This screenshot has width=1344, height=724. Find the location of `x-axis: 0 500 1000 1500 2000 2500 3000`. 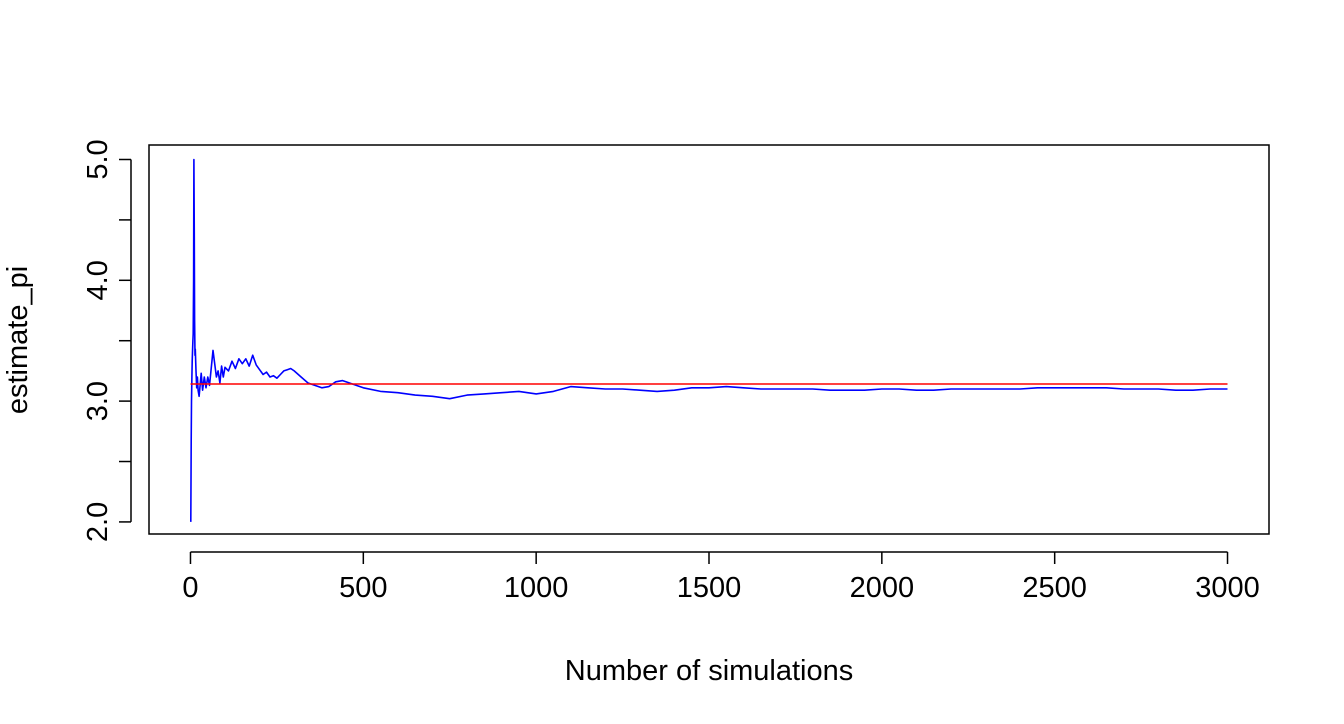

x-axis: 0 500 1000 1500 2000 2500 3000 is located at coordinates (721, 577).